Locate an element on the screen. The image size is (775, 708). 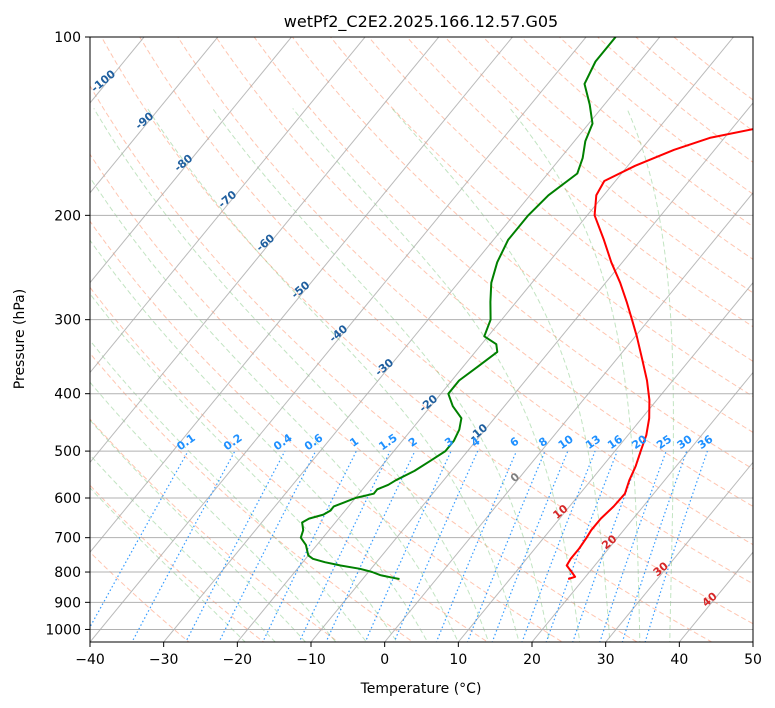
y-tick-label: 100 is located at coordinates (67, 38).